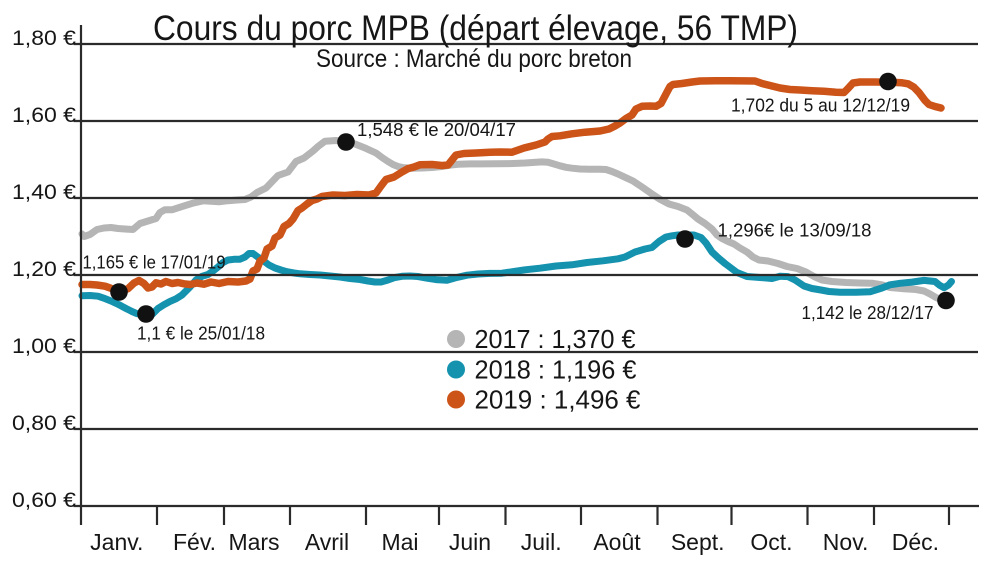 This screenshot has height=577, width=1000. Describe the element at coordinates (327, 542) in the screenshot. I see `svg-text: Avril` at that location.